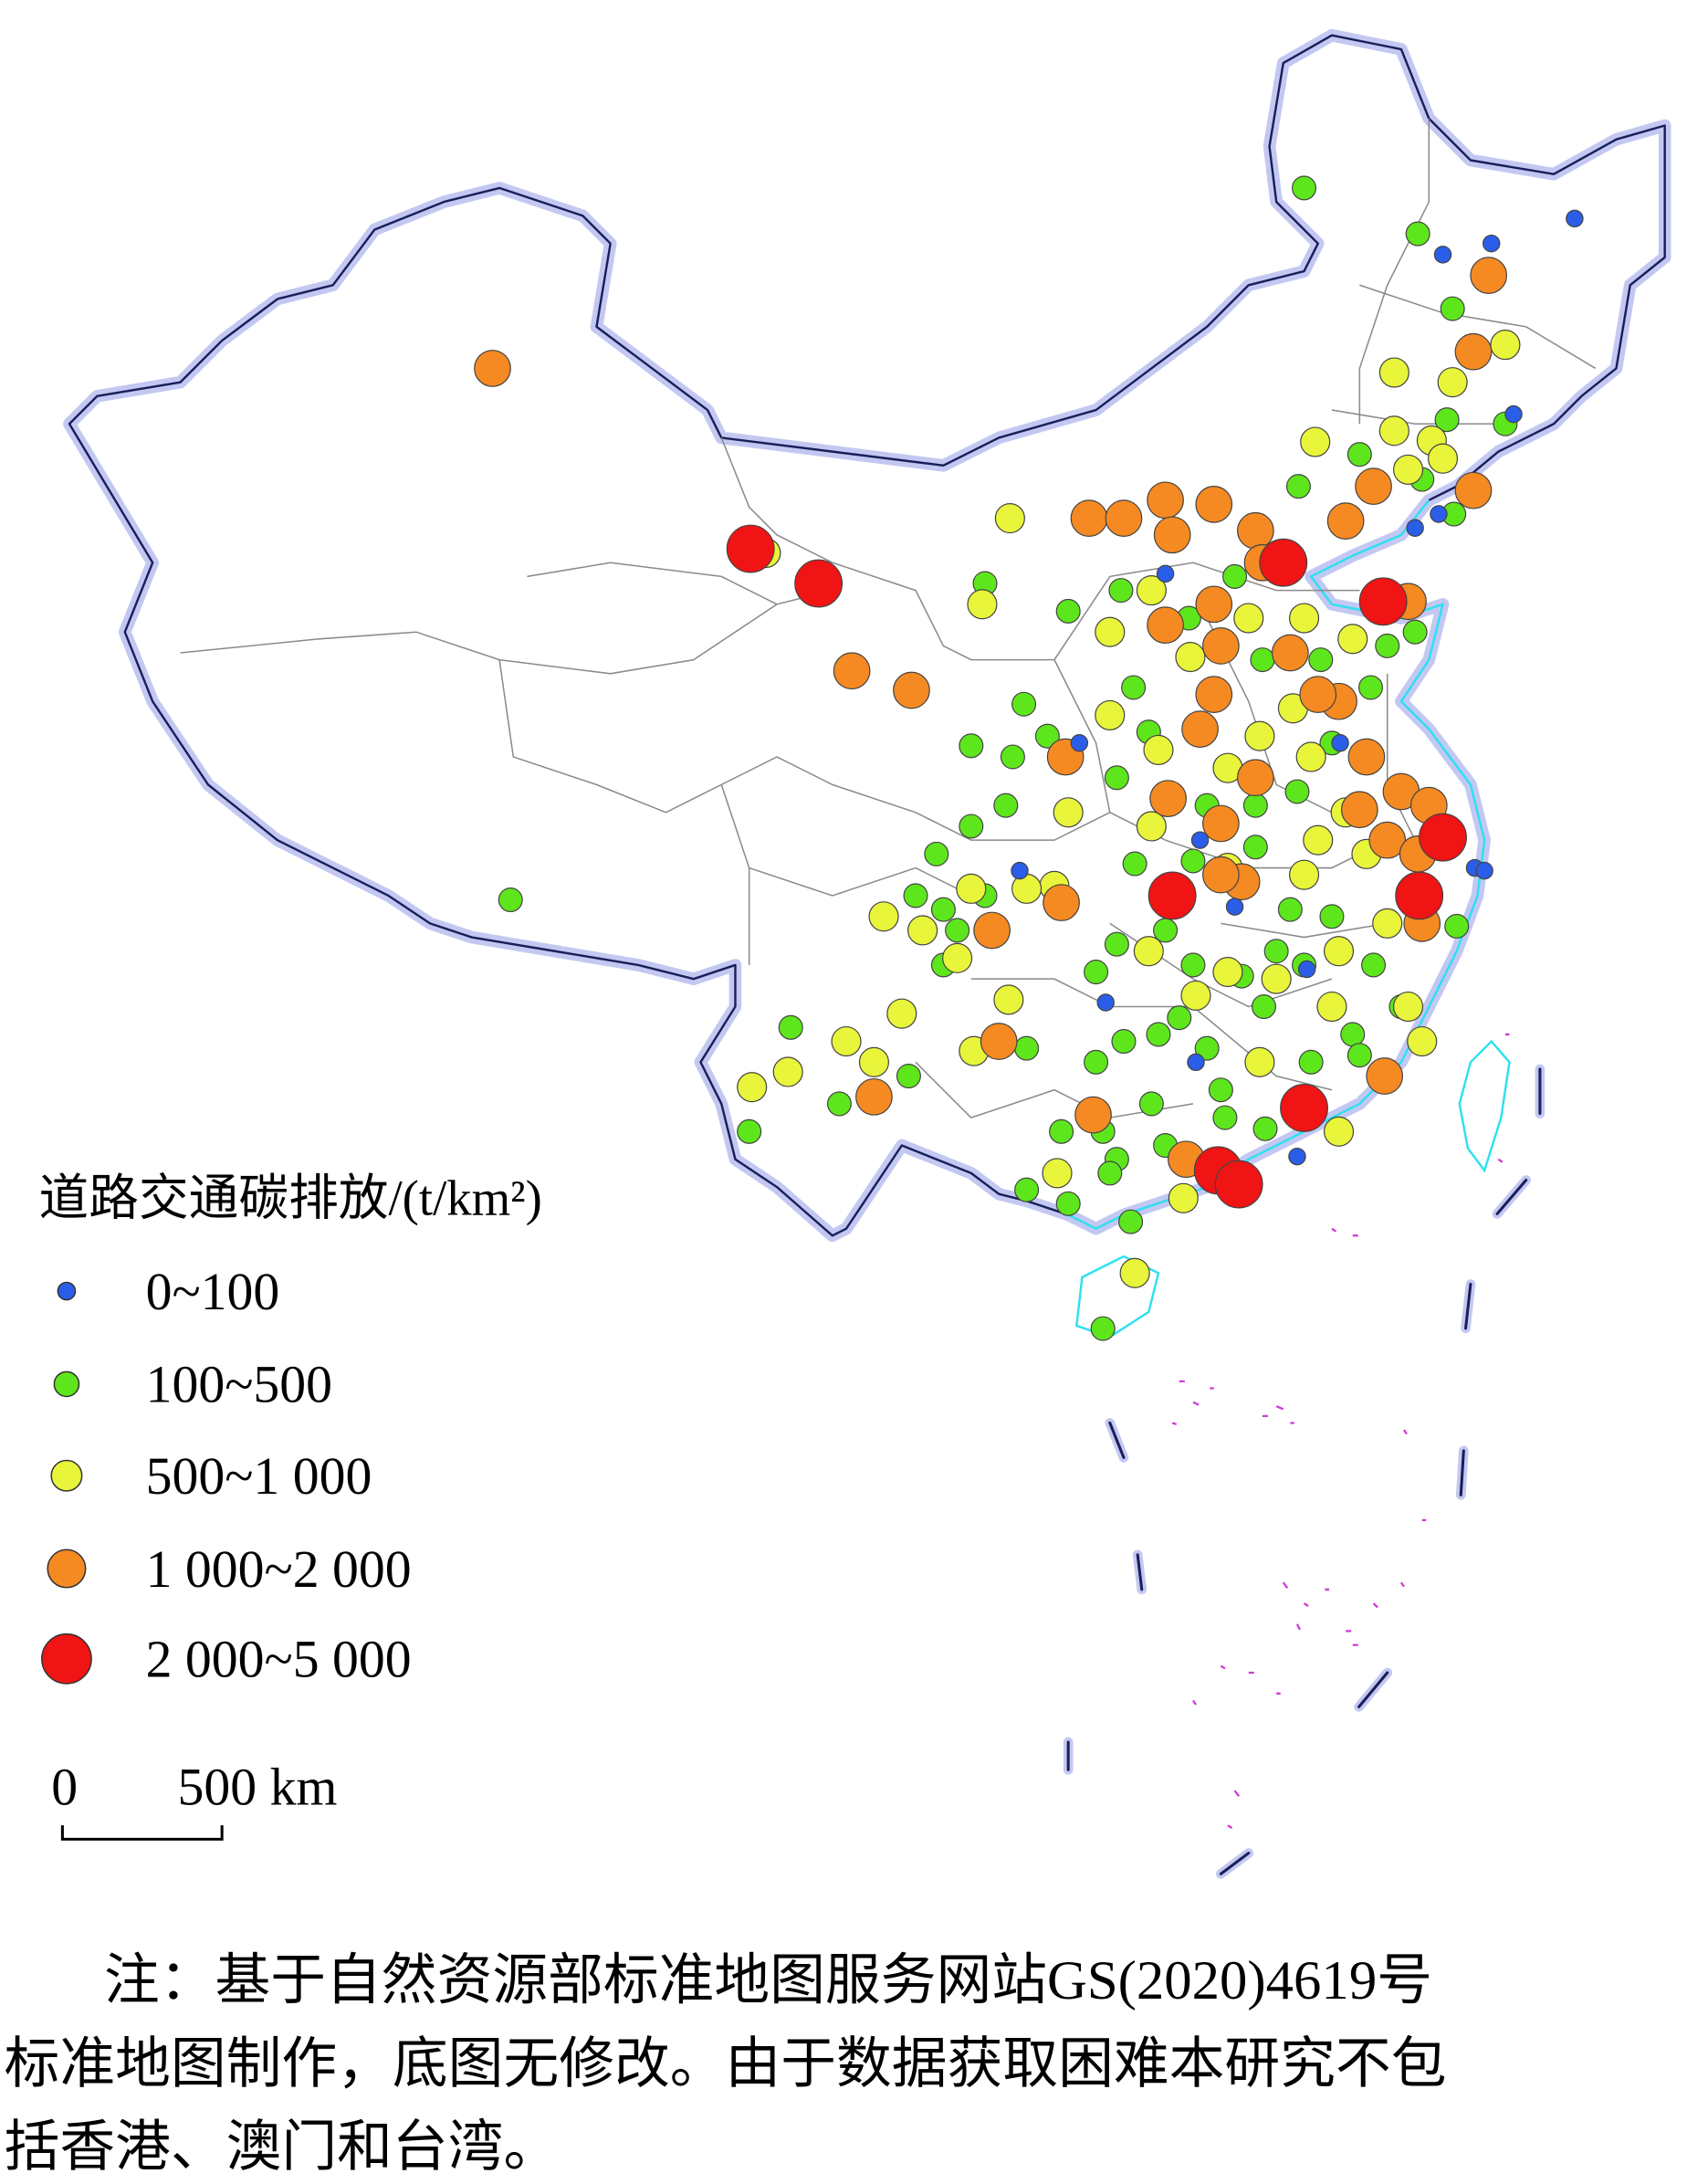 The width and height of the screenshot is (1687, 2184). What do you see at coordinates (213, 1292) in the screenshot?
I see `legend-label: 0~100` at bounding box center [213, 1292].